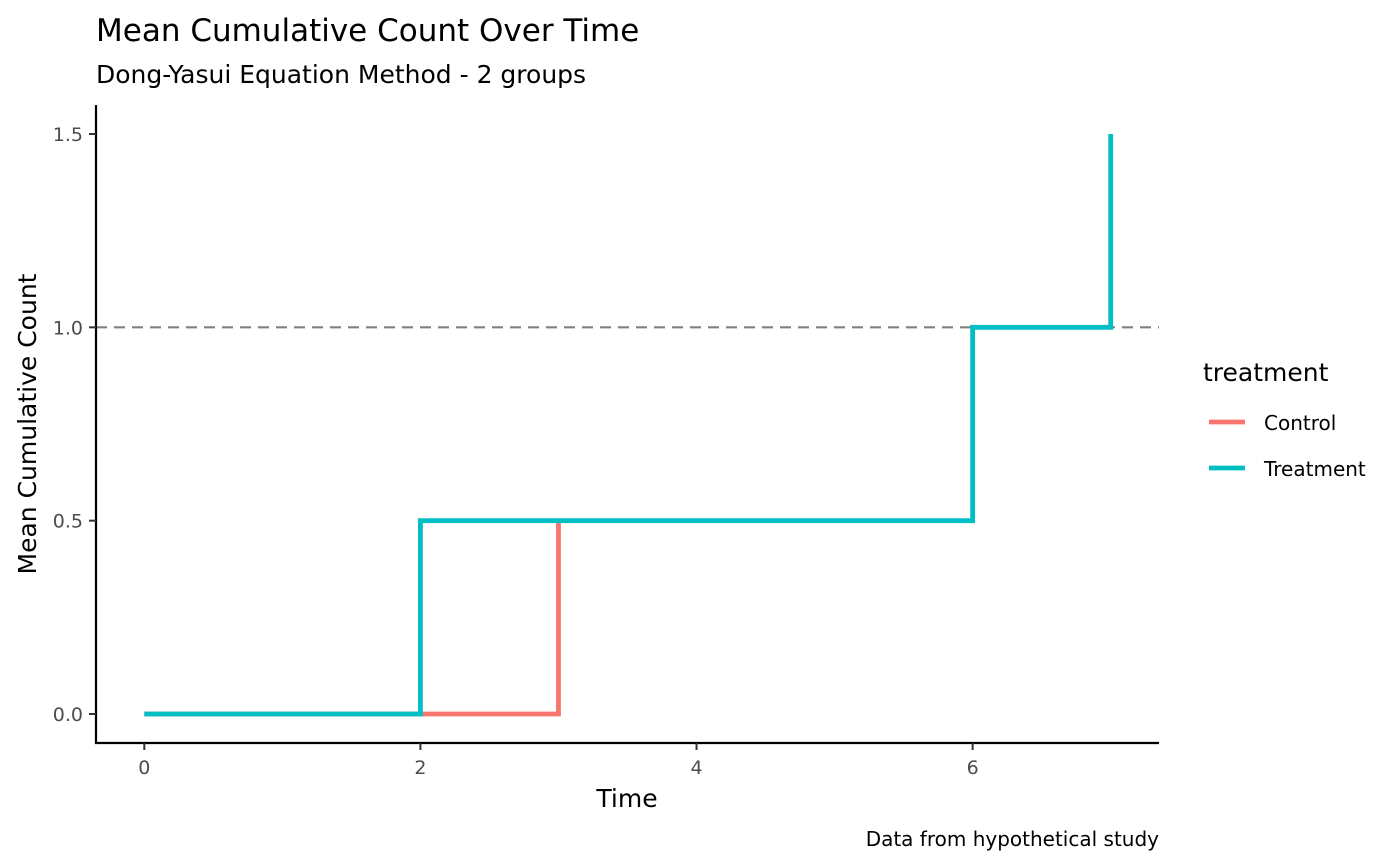 The image size is (1400, 866). Describe the element at coordinates (27, 423) in the screenshot. I see `y-axis-title: Mean Cumulative Count` at that location.